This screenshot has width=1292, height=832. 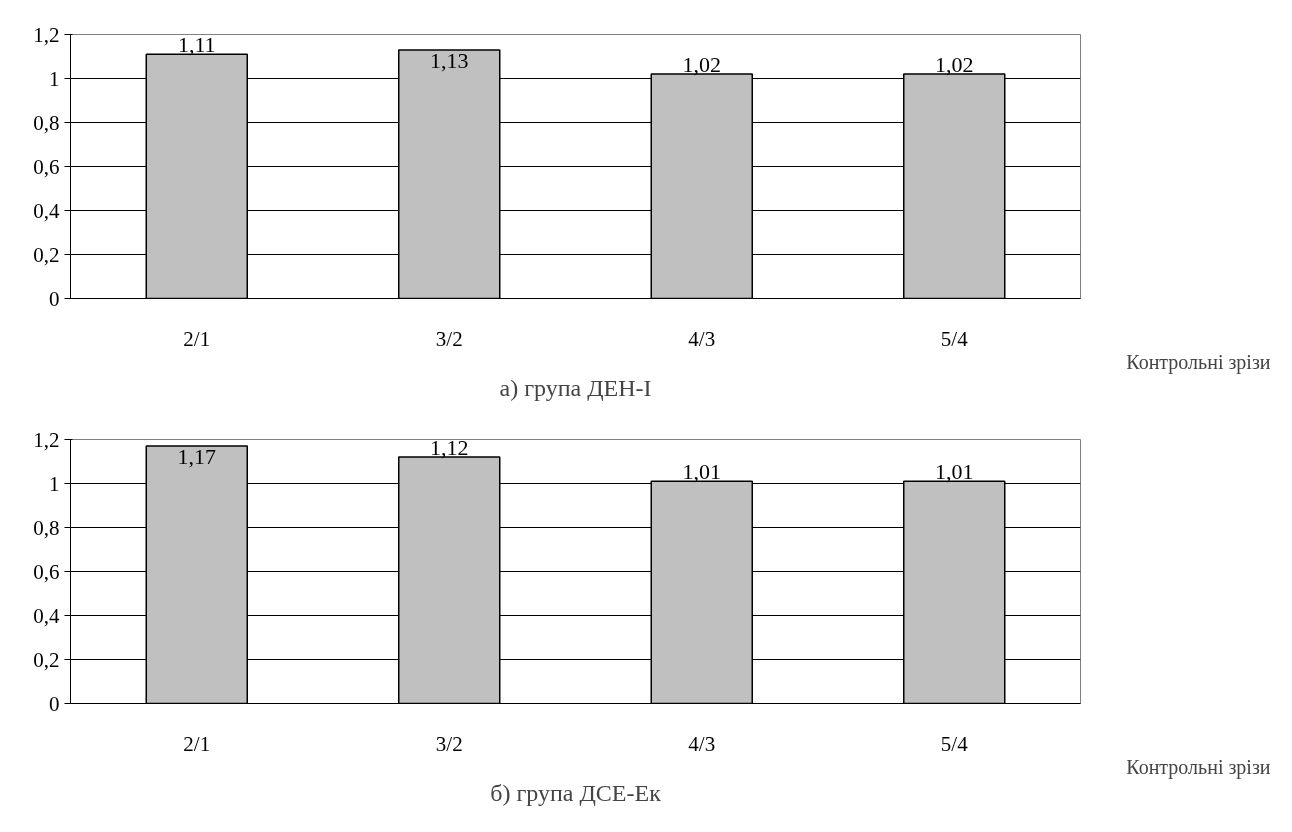 I want to click on data-label: 1,17, so click(x=196, y=457).